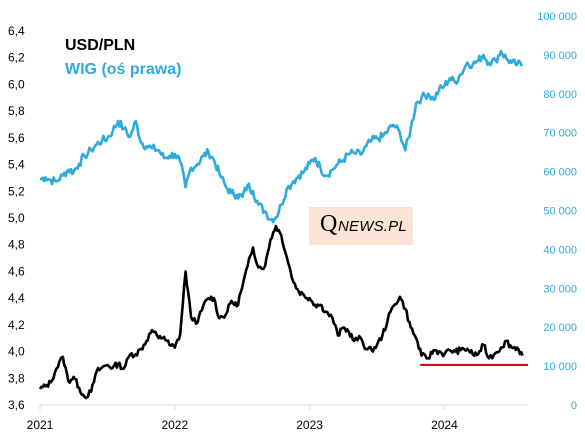 The height and width of the screenshot is (439, 585). I want to click on x-tick-label: 2021, so click(40, 425).